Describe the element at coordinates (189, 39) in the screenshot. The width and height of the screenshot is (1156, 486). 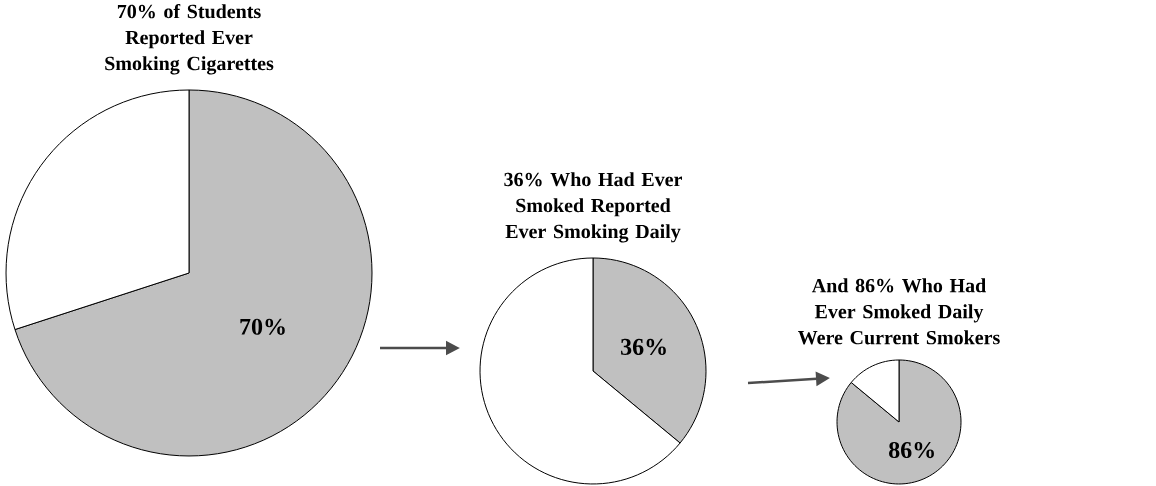
I see `chart-title: 70% of Students Reported Ever Smoking Cigarettes` at that location.